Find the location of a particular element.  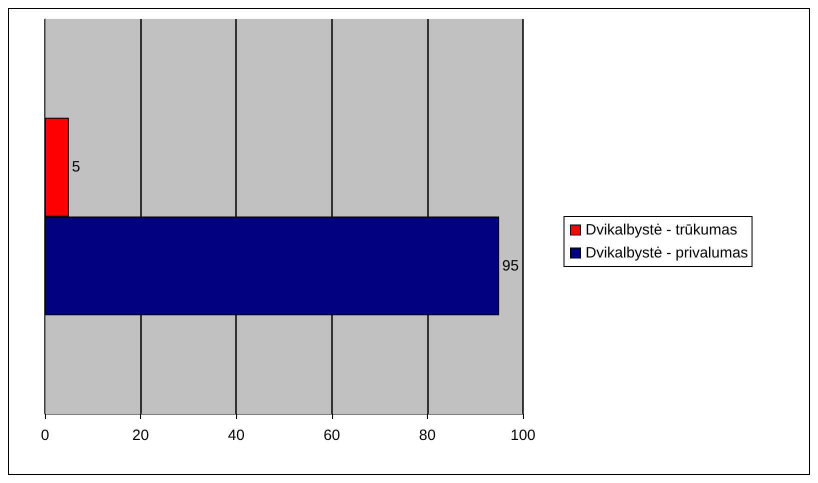

legend-label: Dvikalbystė - trūkumas is located at coordinates (662, 230).